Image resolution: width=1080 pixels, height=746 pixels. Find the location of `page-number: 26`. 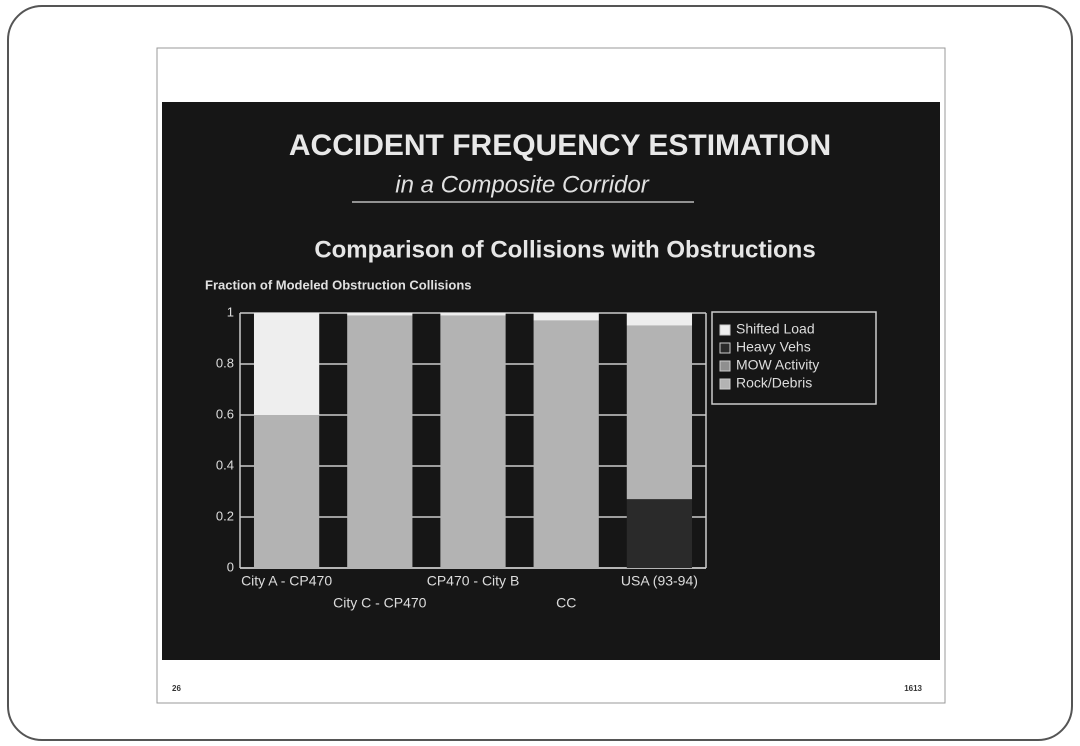

page-number: 26 is located at coordinates (176, 688).